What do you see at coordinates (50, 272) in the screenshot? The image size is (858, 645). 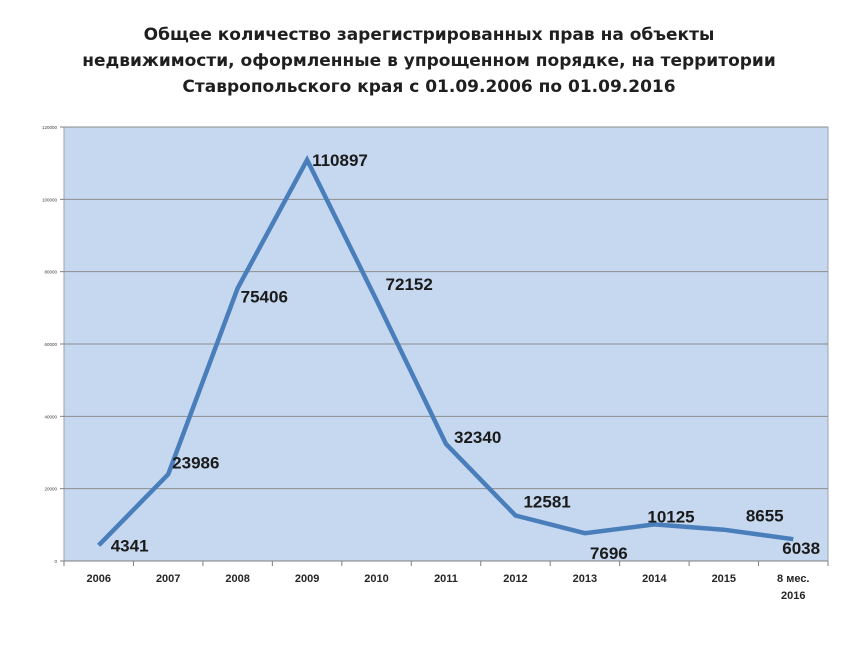 I see `y-tick-label: 80000` at bounding box center [50, 272].